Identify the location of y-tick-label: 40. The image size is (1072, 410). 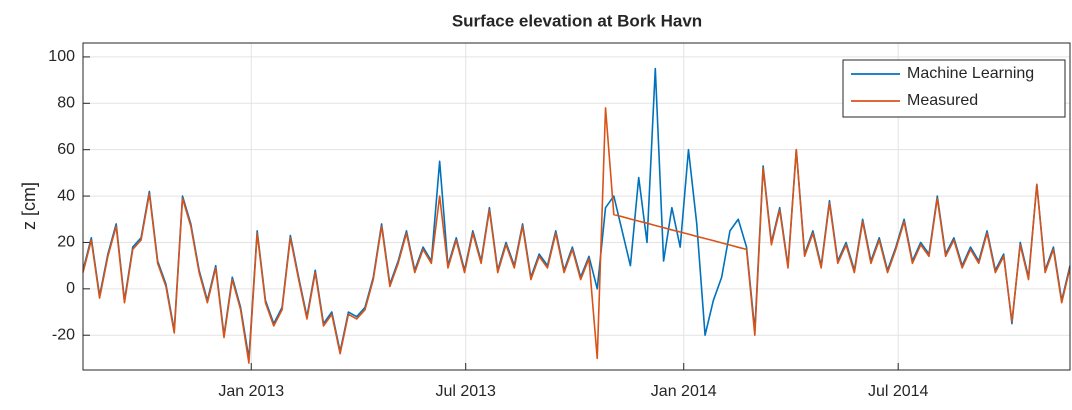
(66, 195).